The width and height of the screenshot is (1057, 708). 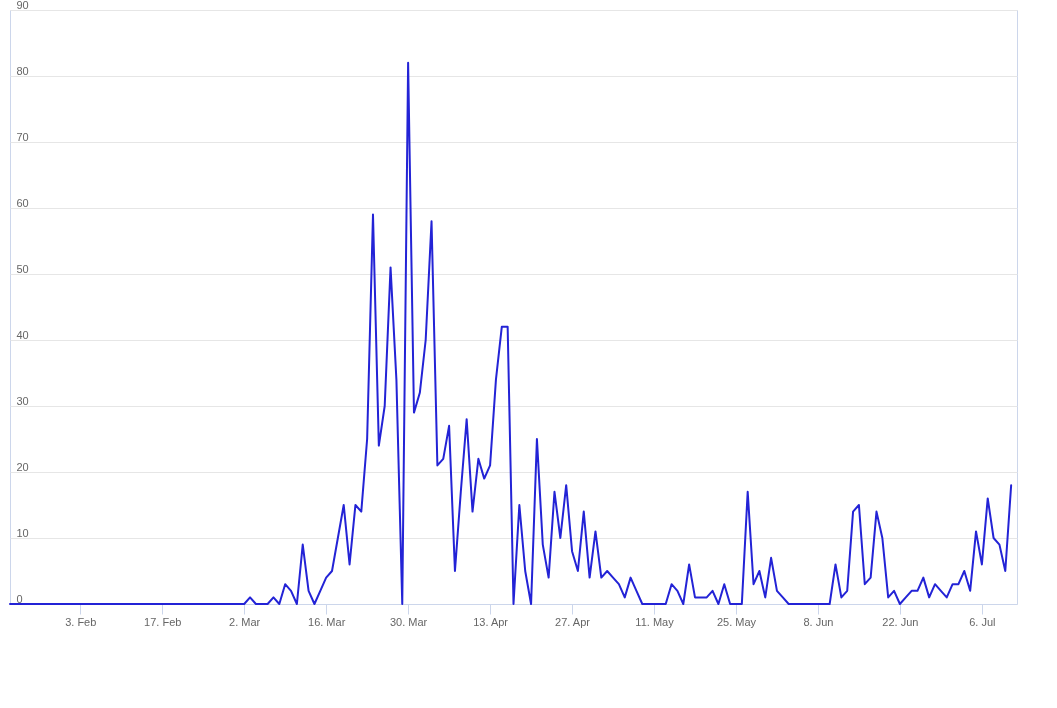 What do you see at coordinates (408, 621) in the screenshot?
I see `x-tick-label: 30. Mar` at bounding box center [408, 621].